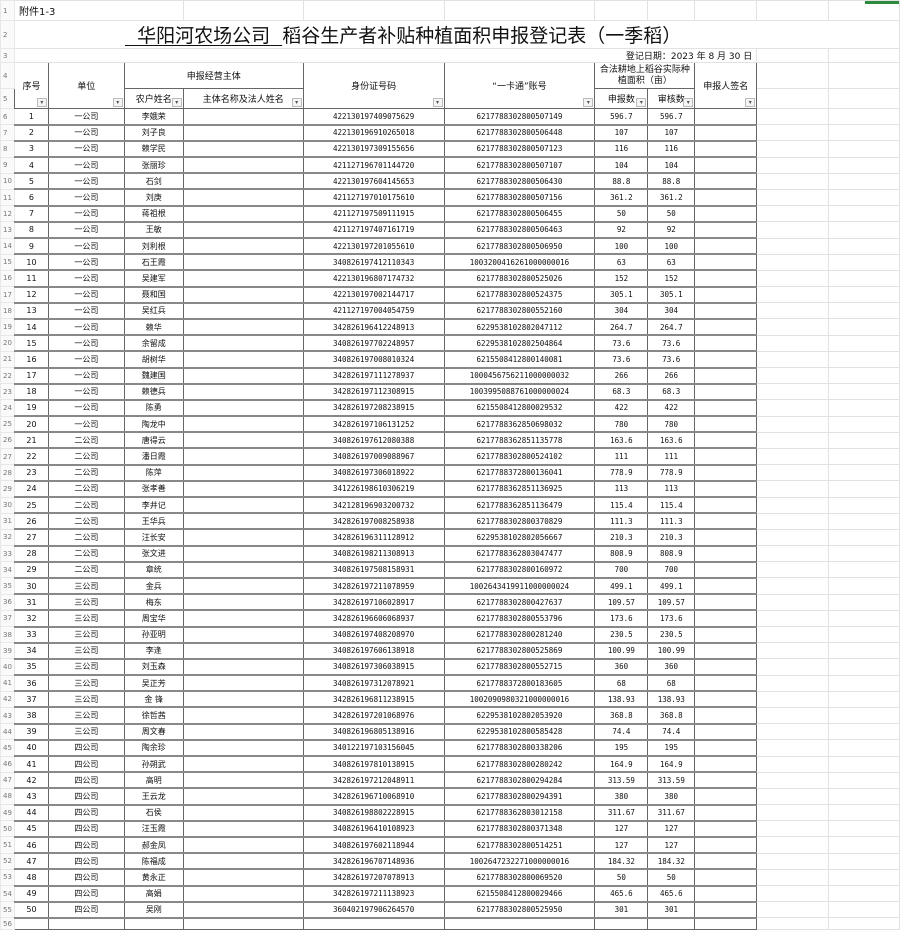  What do you see at coordinates (621, 780) in the screenshot?
I see `cell-declared: 313.59` at bounding box center [621, 780].